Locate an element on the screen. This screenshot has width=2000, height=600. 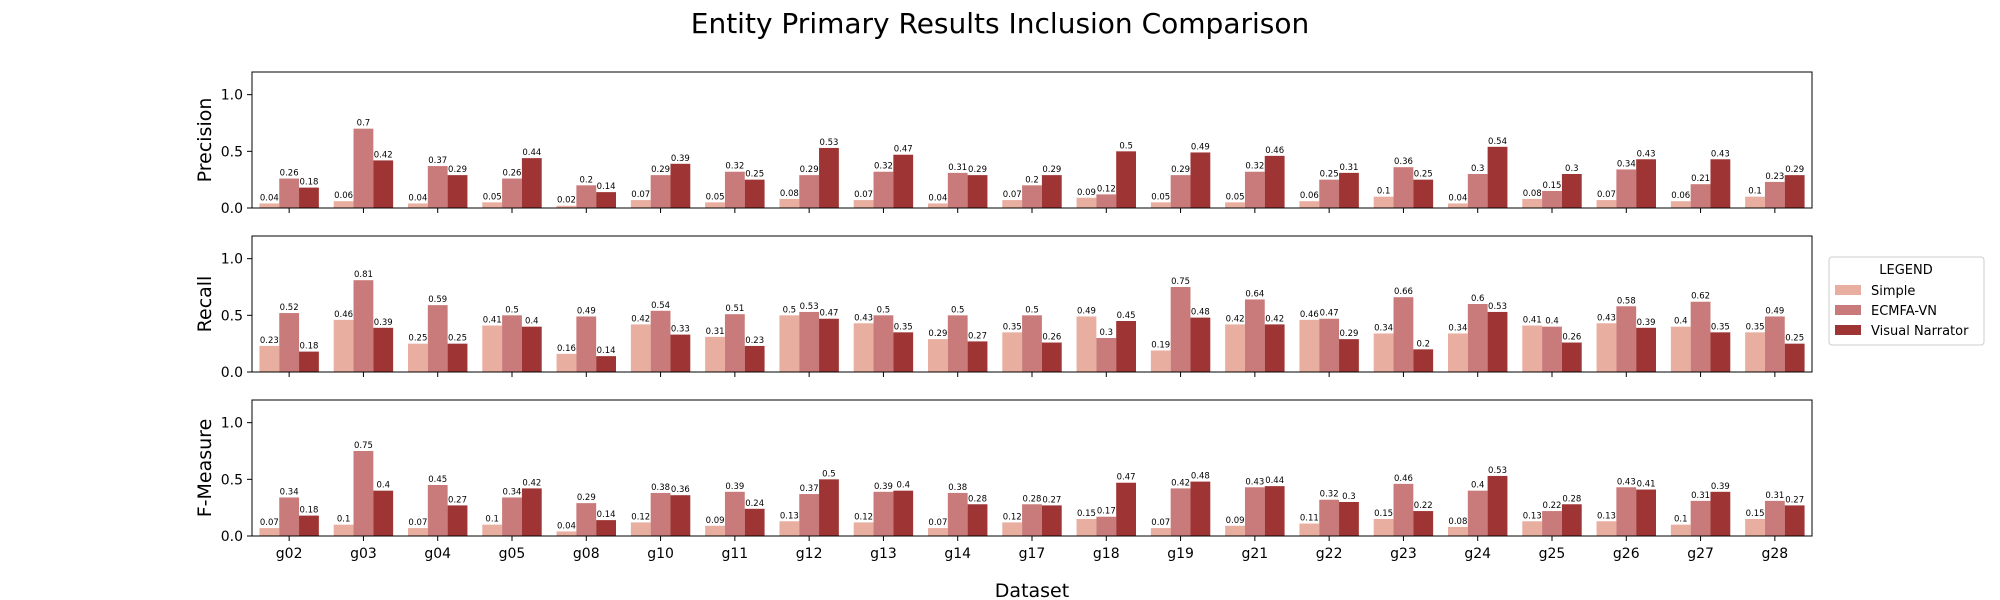
bar-value-label: 0.13 is located at coordinates (789, 516).